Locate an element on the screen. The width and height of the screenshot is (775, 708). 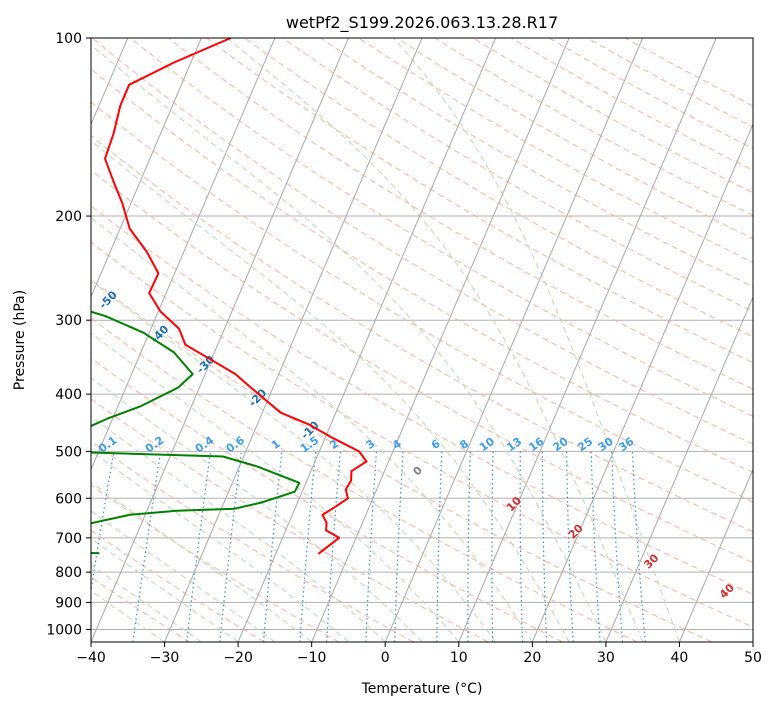
x-tick-label: −40 is located at coordinates (91, 658).